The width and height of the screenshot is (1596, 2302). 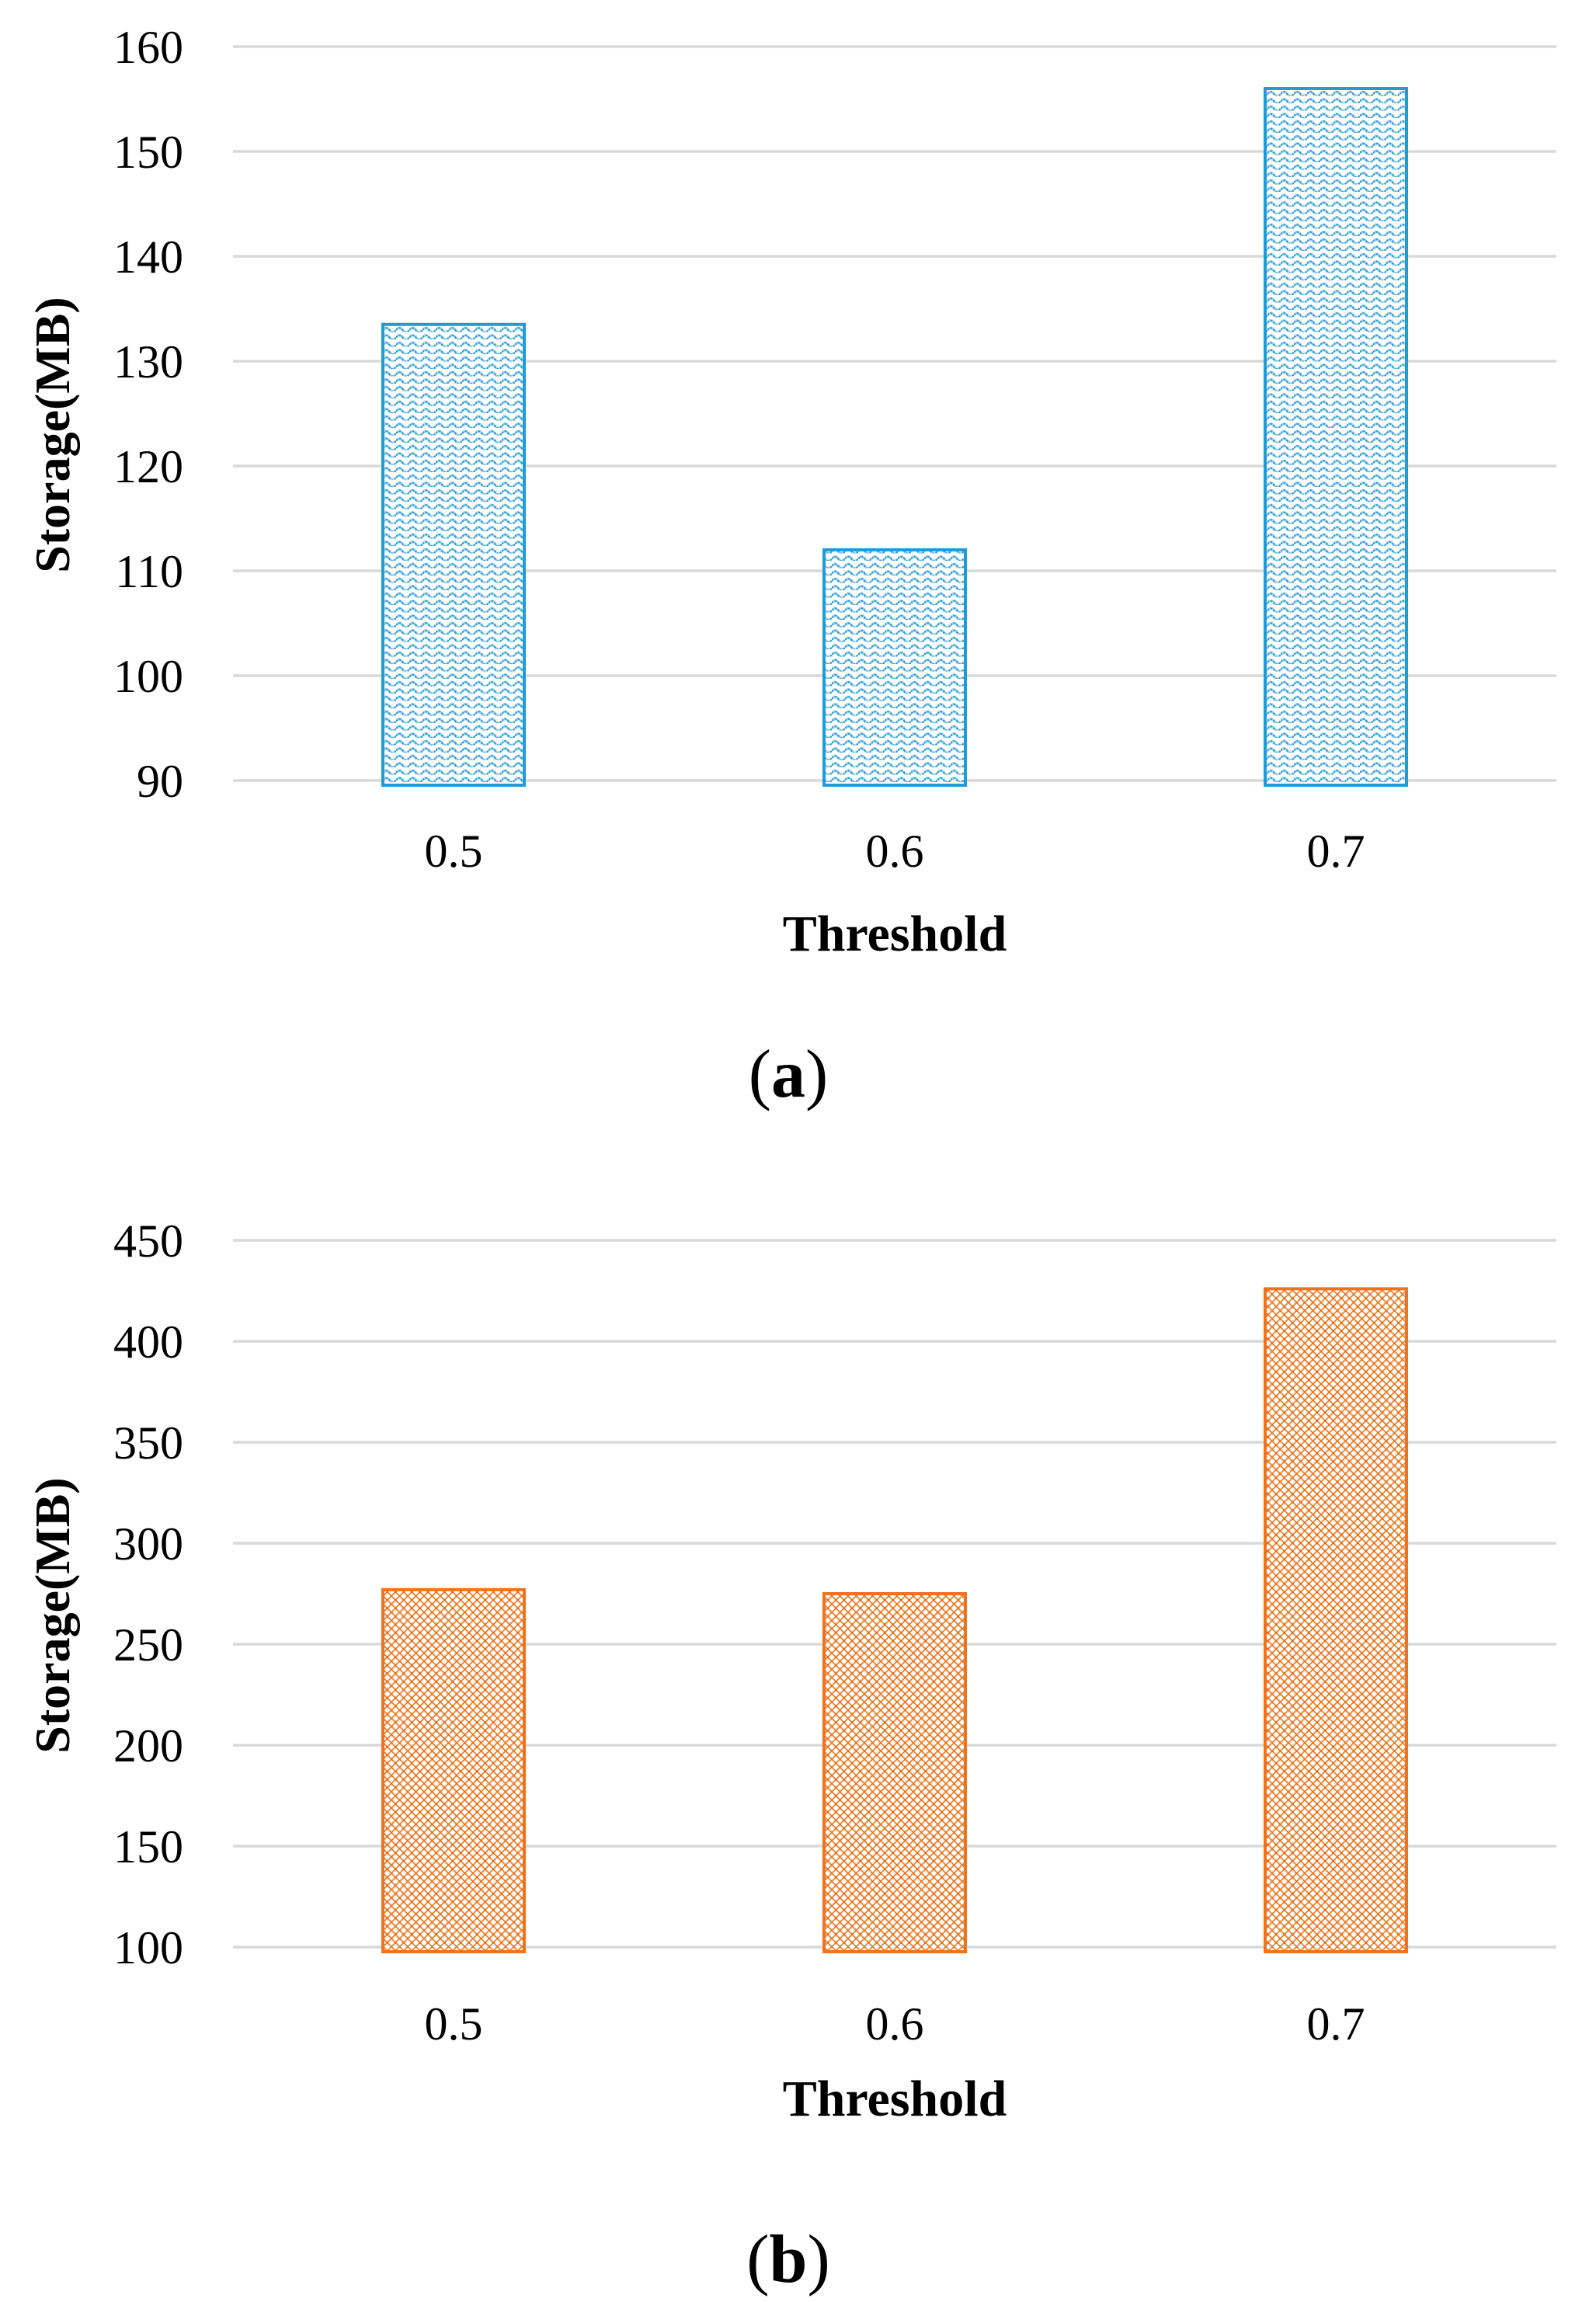 I want to click on y-tick-label: 90, so click(x=160, y=781).